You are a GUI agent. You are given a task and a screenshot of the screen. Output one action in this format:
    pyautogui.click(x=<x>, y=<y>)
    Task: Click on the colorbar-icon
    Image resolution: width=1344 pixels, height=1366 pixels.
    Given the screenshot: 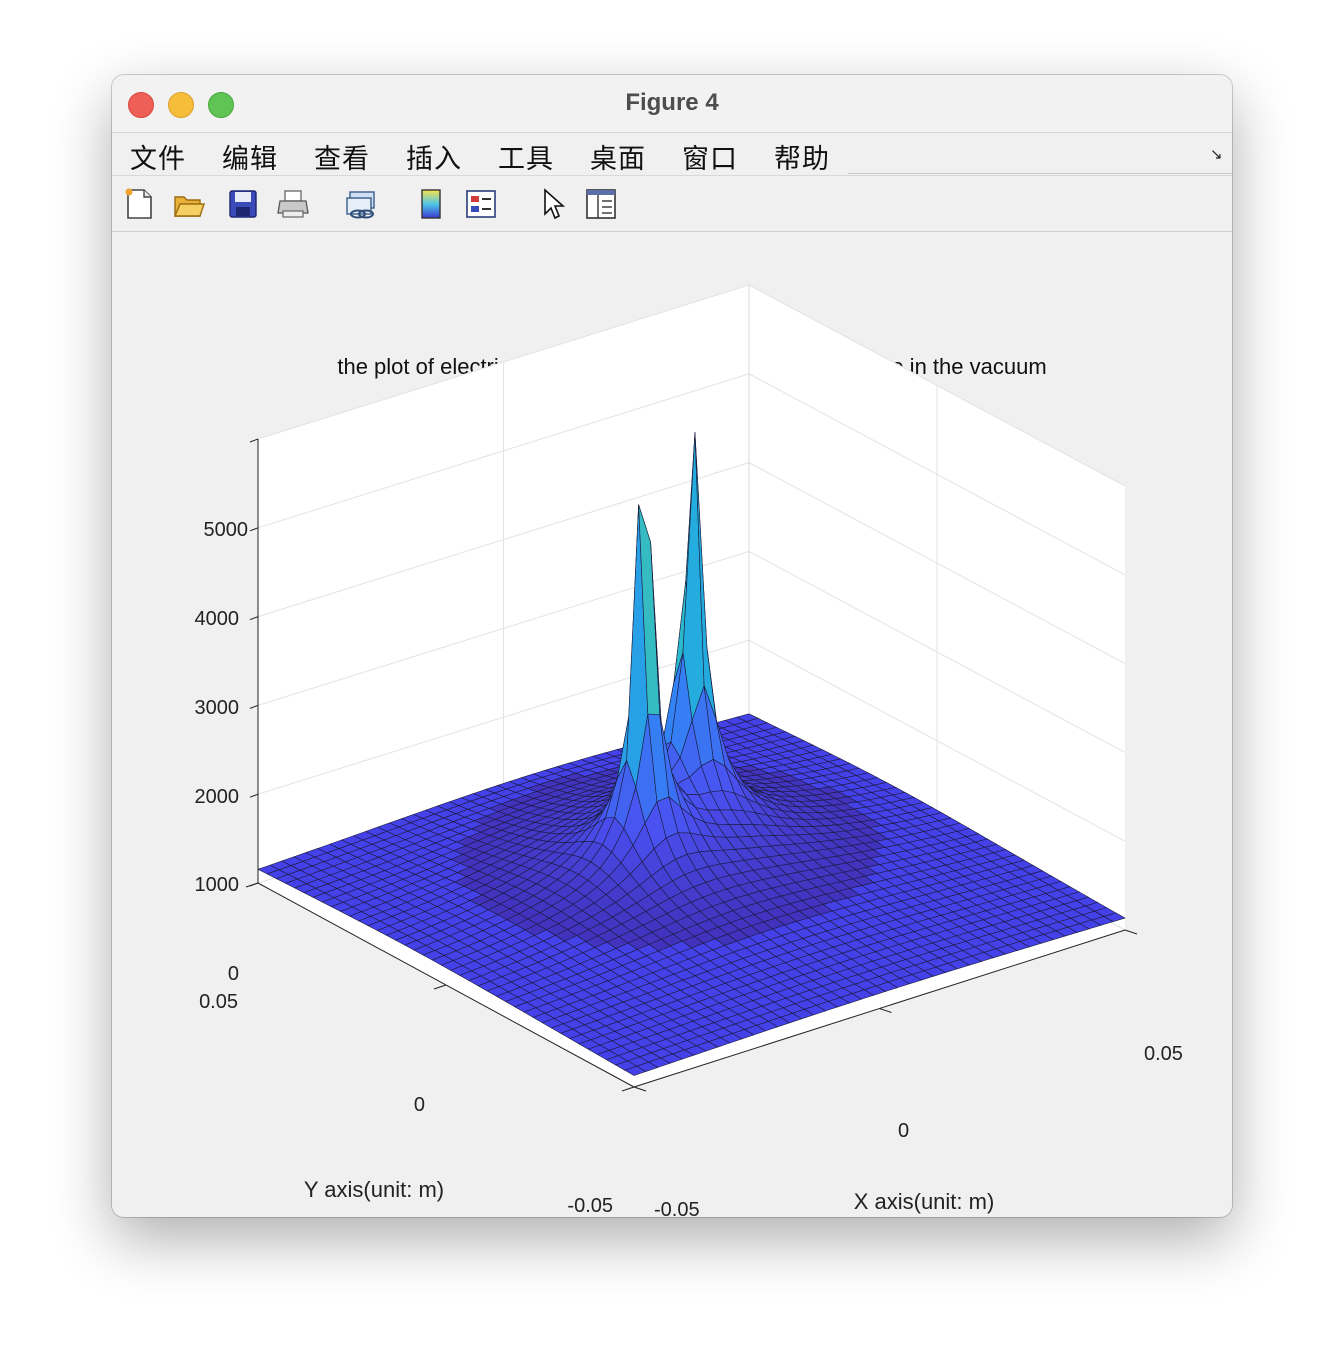 What is the action you would take?
    pyautogui.click(x=431, y=204)
    